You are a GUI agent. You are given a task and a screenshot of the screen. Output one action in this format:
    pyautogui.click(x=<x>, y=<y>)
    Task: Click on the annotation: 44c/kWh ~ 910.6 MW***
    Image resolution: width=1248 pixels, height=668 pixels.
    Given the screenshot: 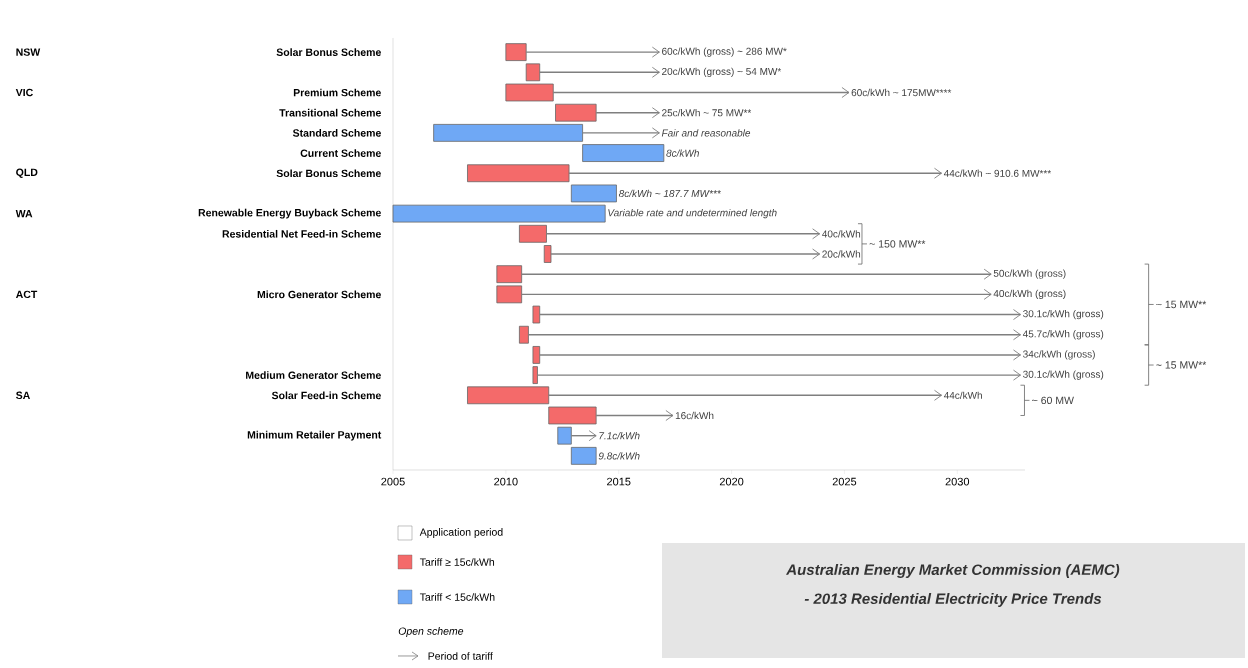 What is the action you would take?
    pyautogui.click(x=997, y=173)
    